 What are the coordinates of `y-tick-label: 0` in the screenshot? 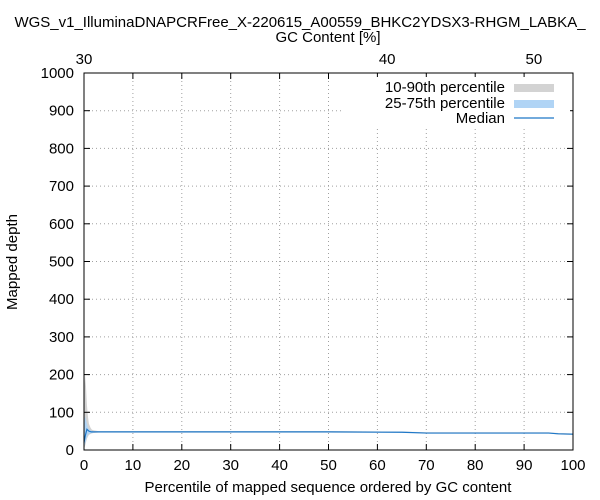 It's located at (70, 450).